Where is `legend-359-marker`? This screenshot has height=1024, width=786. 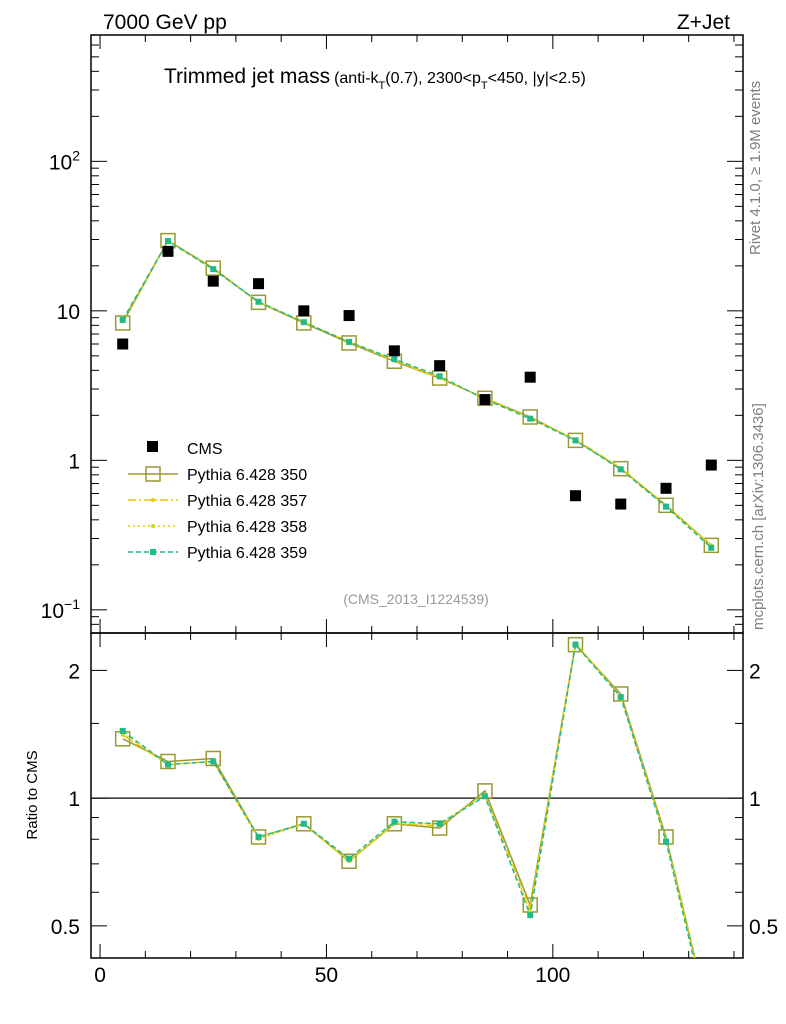
legend-359-marker is located at coordinates (153, 552).